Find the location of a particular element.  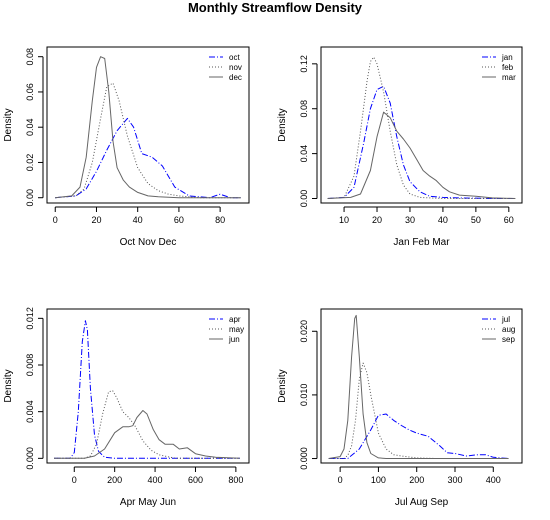

series-line-aug is located at coordinates (418, 410).